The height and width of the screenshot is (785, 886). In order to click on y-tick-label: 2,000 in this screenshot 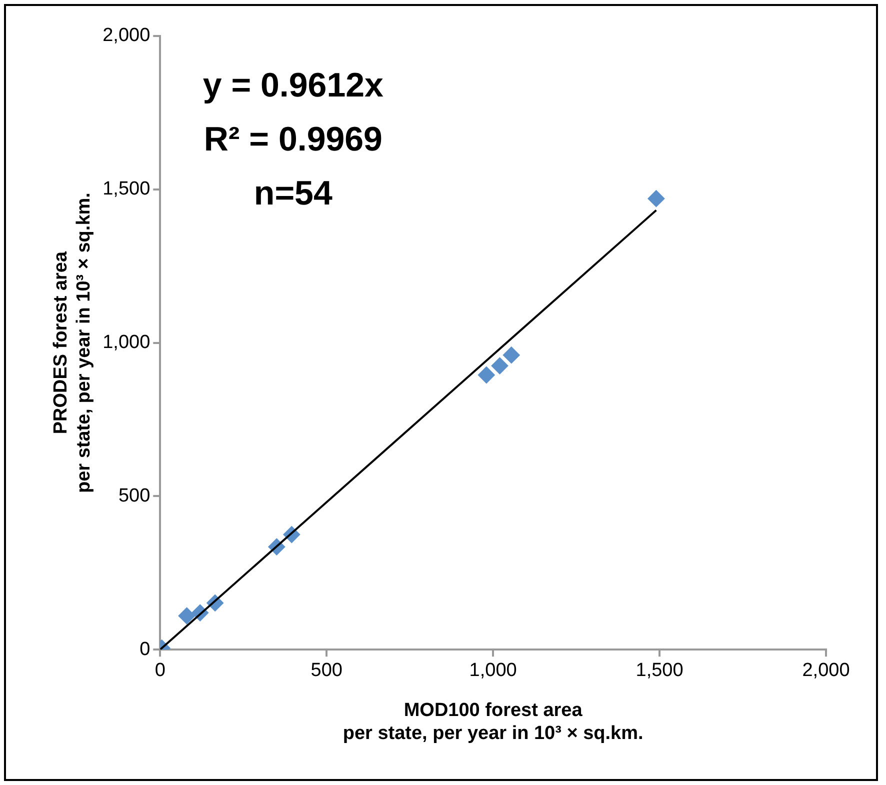, I will do `click(126, 35)`.